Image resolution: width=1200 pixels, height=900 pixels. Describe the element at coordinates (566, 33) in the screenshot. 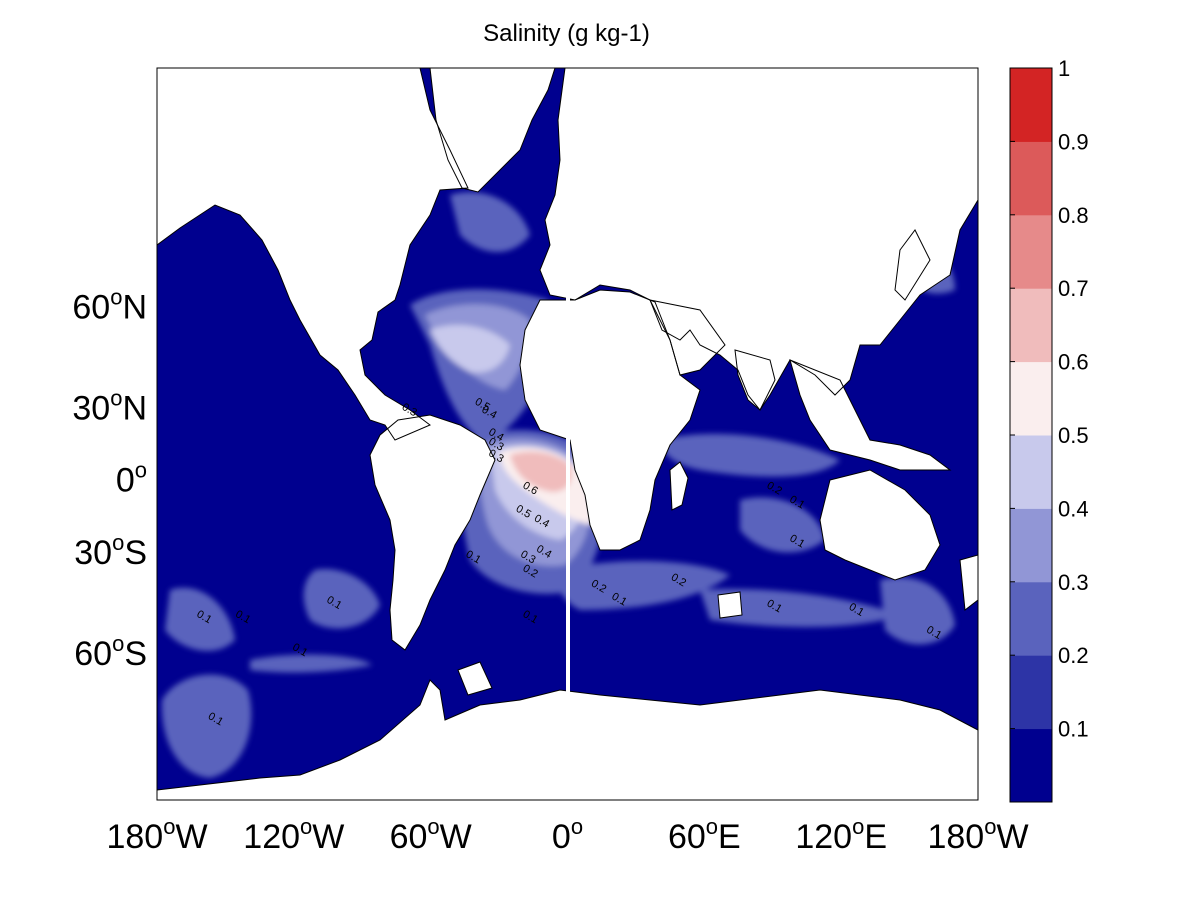

I see `map-title: Salinity (g kg-1)` at that location.